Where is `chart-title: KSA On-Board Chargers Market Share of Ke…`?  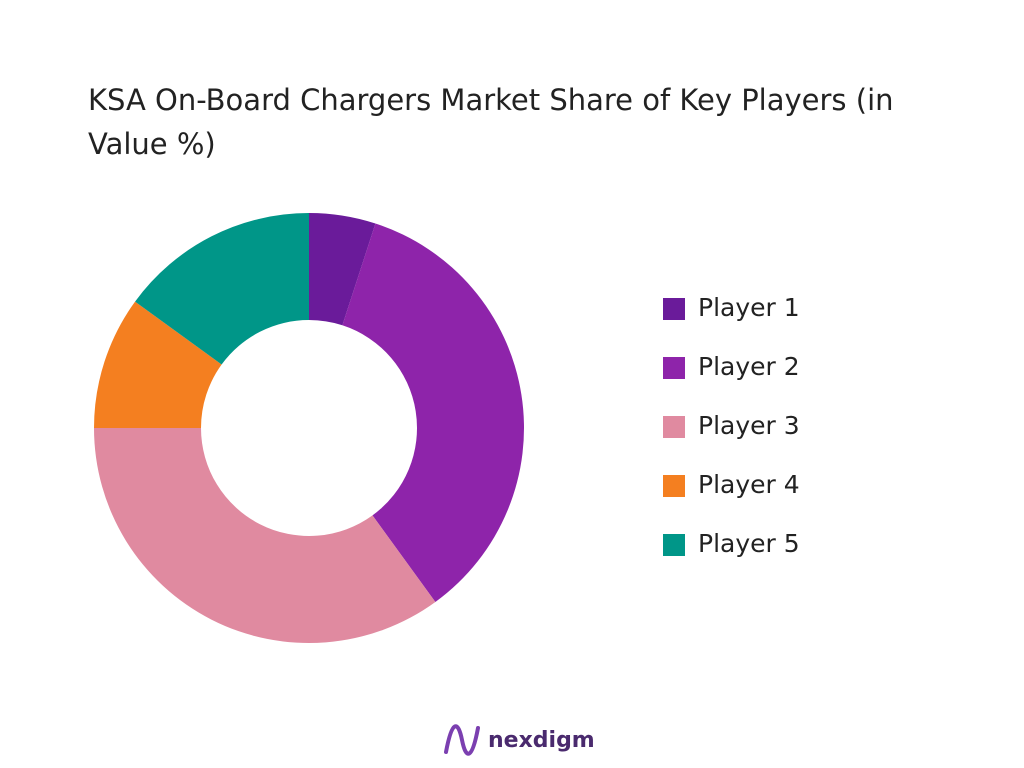
chart-title: KSA On-Board Chargers Market Share of Ke… is located at coordinates (491, 122).